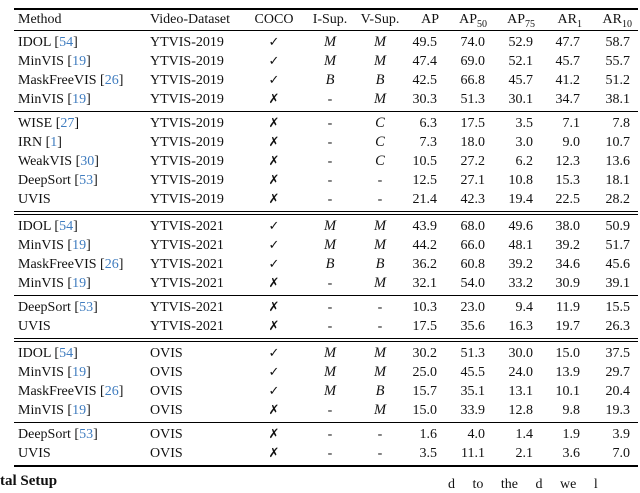 The image size is (640, 493). Describe the element at coordinates (568, 180) in the screenshot. I see `ar1-cell: 15.3` at that location.